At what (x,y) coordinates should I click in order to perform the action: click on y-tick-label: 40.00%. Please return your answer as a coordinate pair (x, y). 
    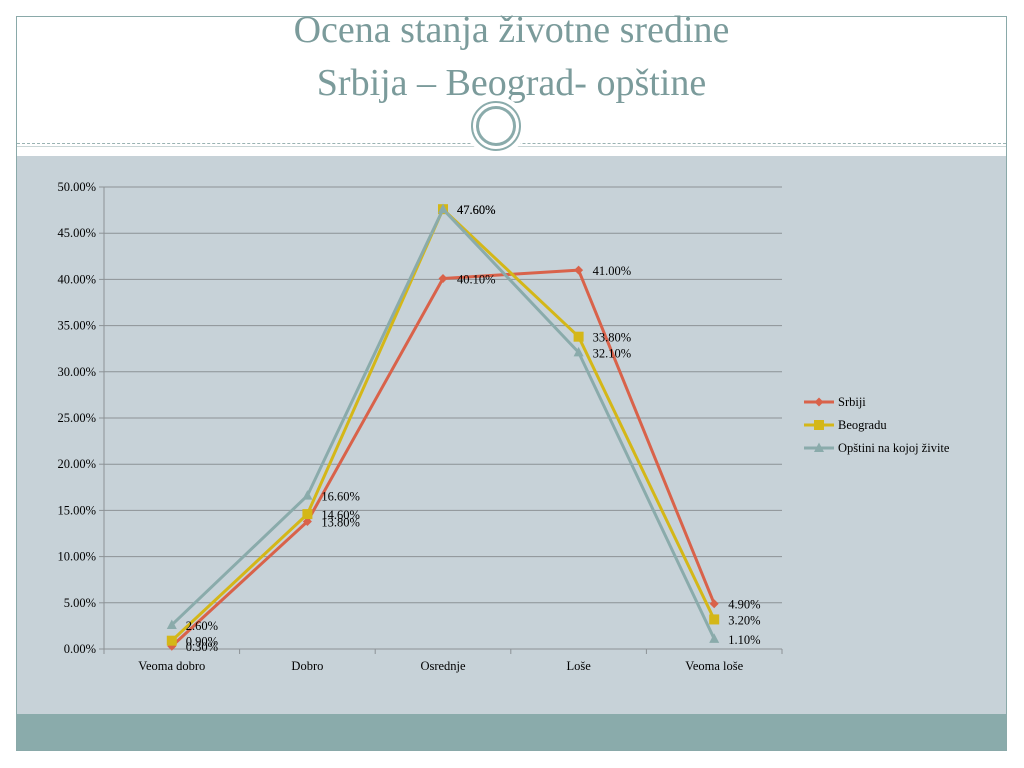
    Looking at the image, I should click on (76, 279).